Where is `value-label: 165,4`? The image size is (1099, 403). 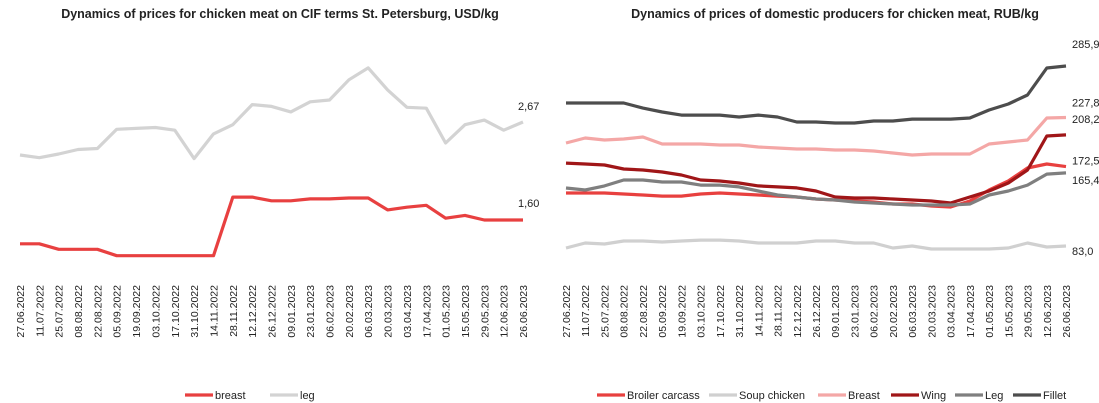
value-label: 165,4 is located at coordinates (1085, 181).